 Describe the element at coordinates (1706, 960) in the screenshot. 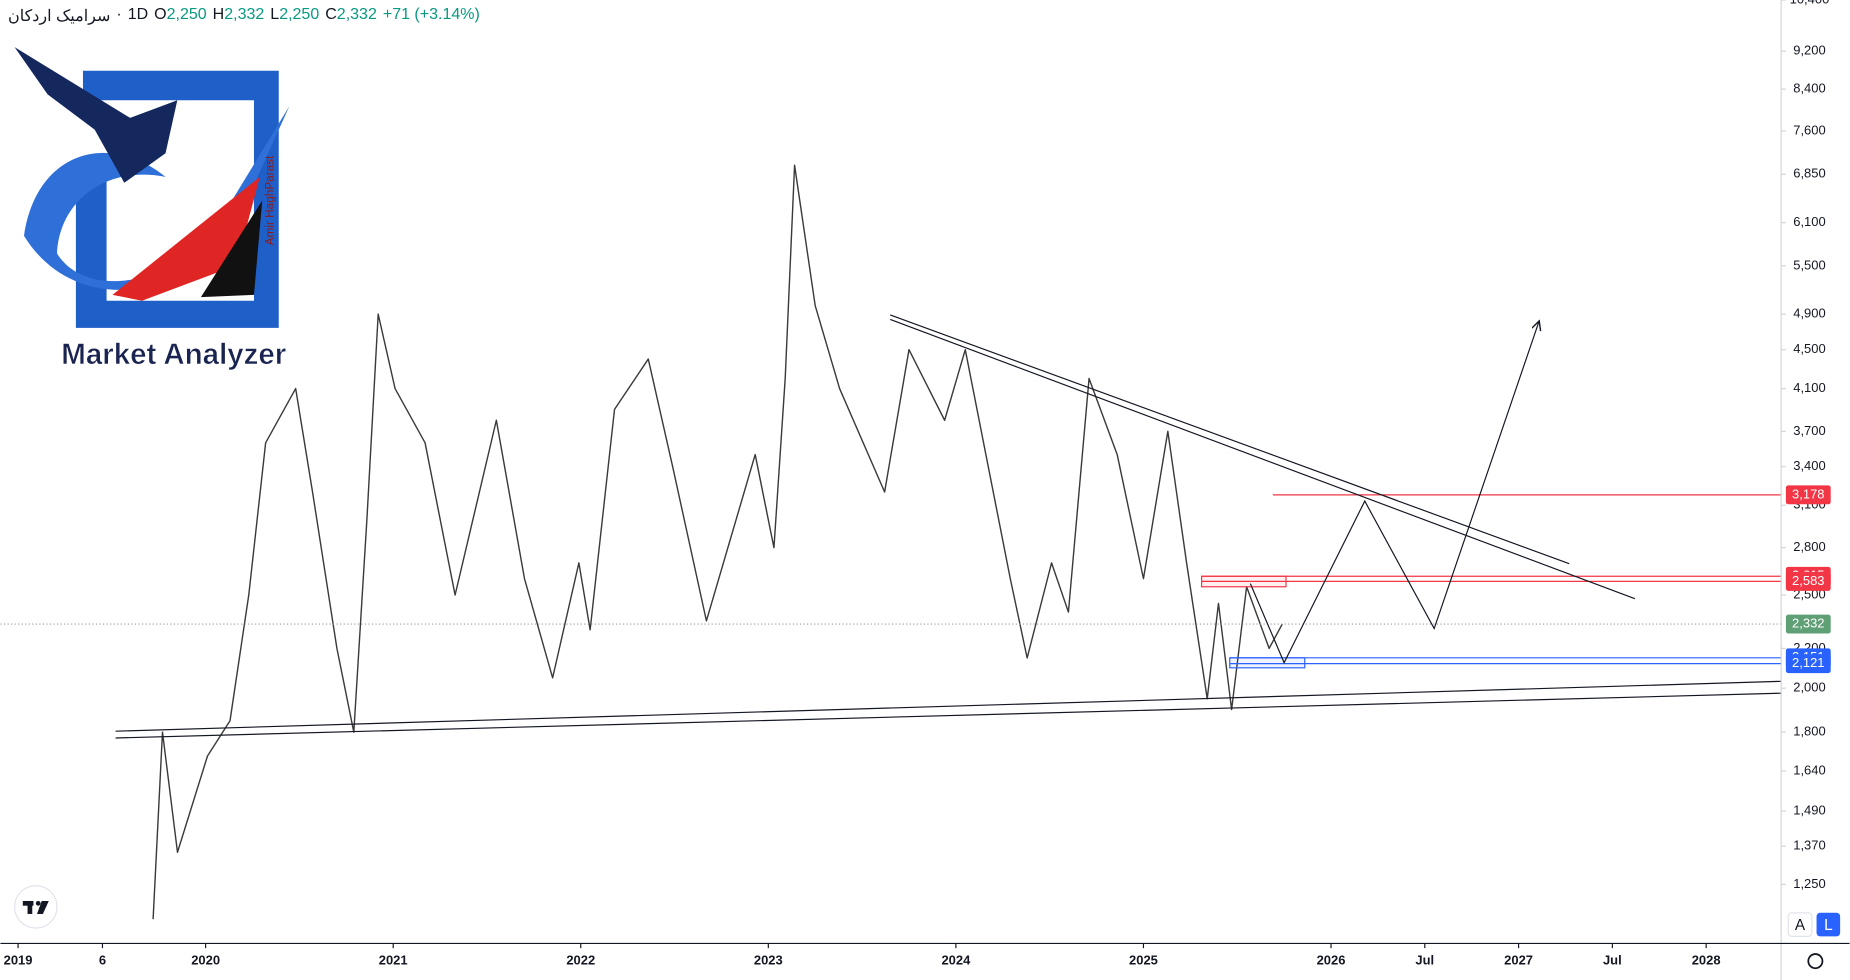

I see `x-tick-label: 2028` at that location.